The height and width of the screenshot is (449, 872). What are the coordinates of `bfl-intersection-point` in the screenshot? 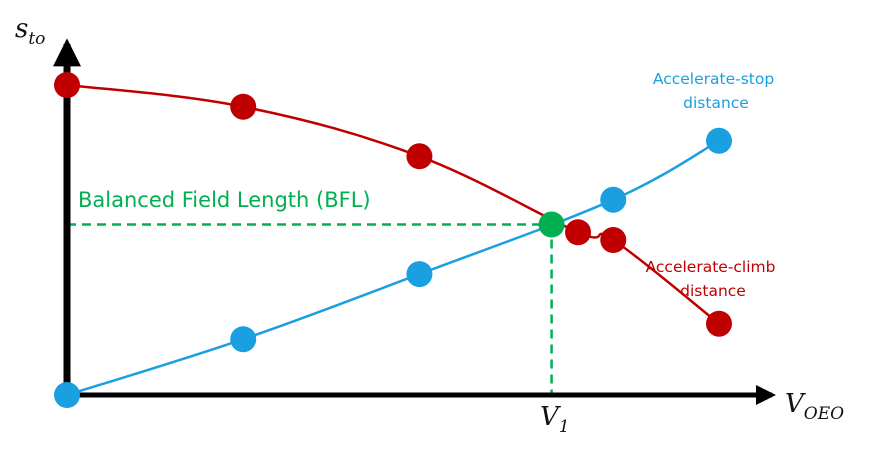 It's located at (551, 224).